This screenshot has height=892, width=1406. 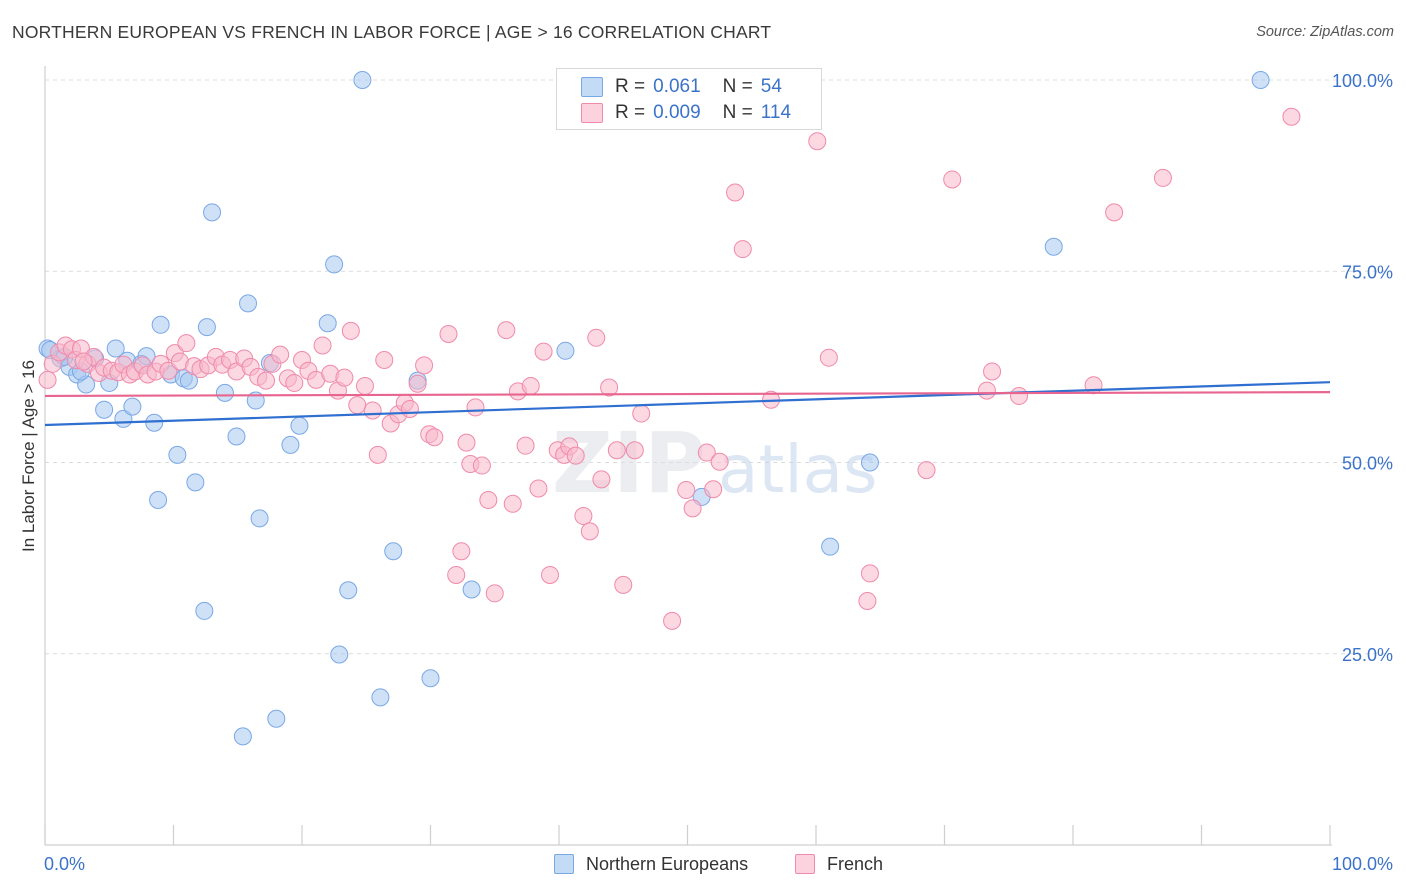 I want to click on french-legend-swatch, so click(x=805, y=864).